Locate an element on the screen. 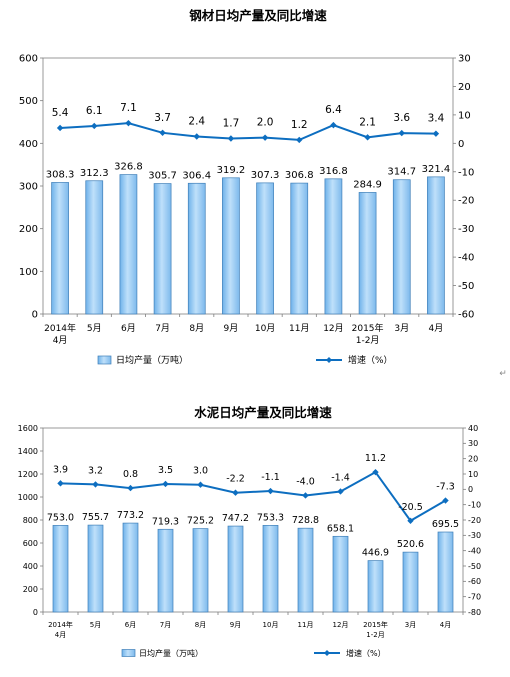 This screenshot has width=510, height=677. right-axis-tick-label: 40 is located at coordinates (473, 428).